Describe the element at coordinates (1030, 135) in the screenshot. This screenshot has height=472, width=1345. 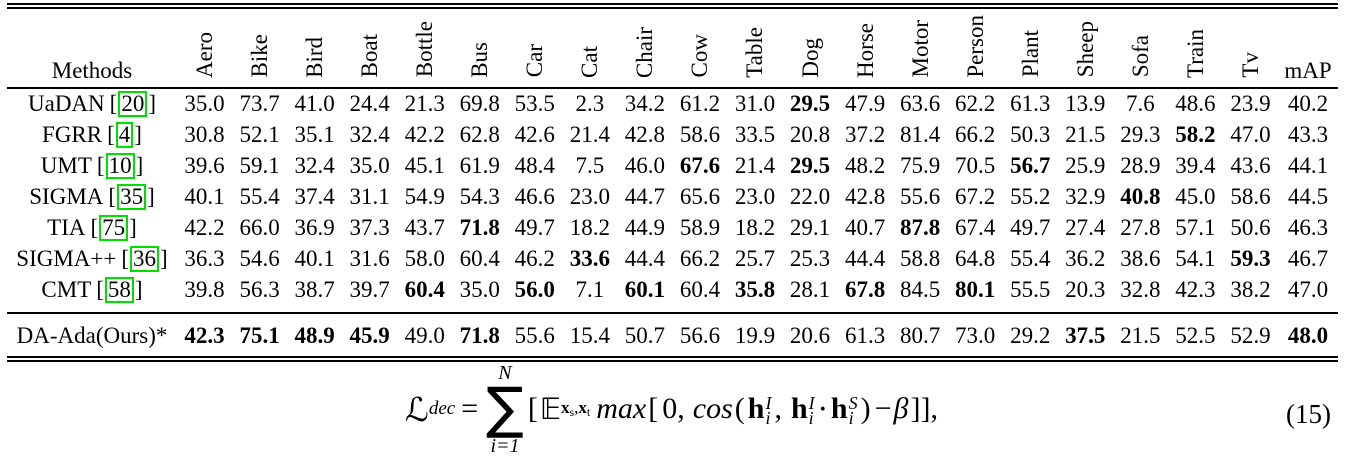
I see `value-cell: 50.3` at that location.